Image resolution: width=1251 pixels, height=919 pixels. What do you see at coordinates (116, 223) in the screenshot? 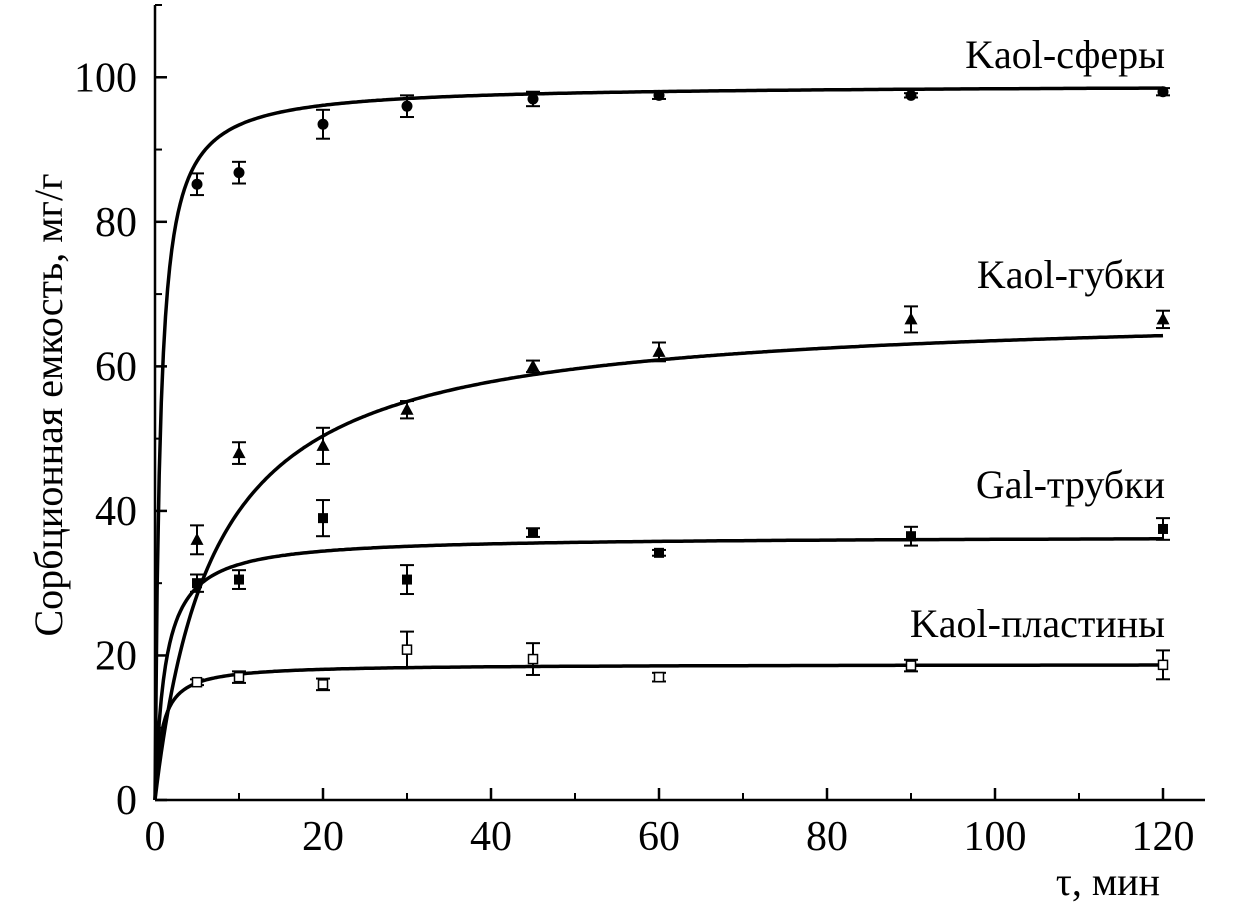
I see `y-tick-label: 80` at bounding box center [116, 223].